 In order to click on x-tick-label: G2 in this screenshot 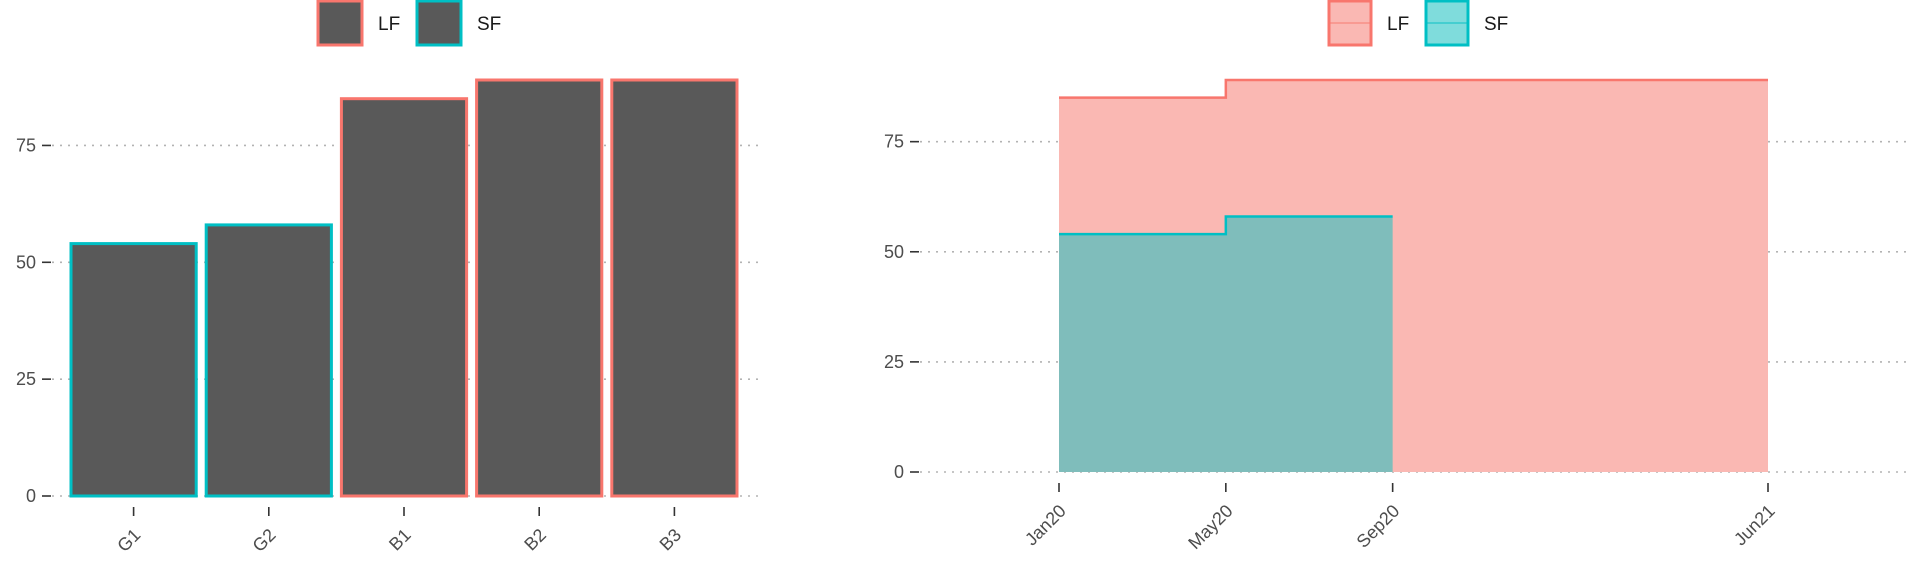, I will do `click(264, 540)`.